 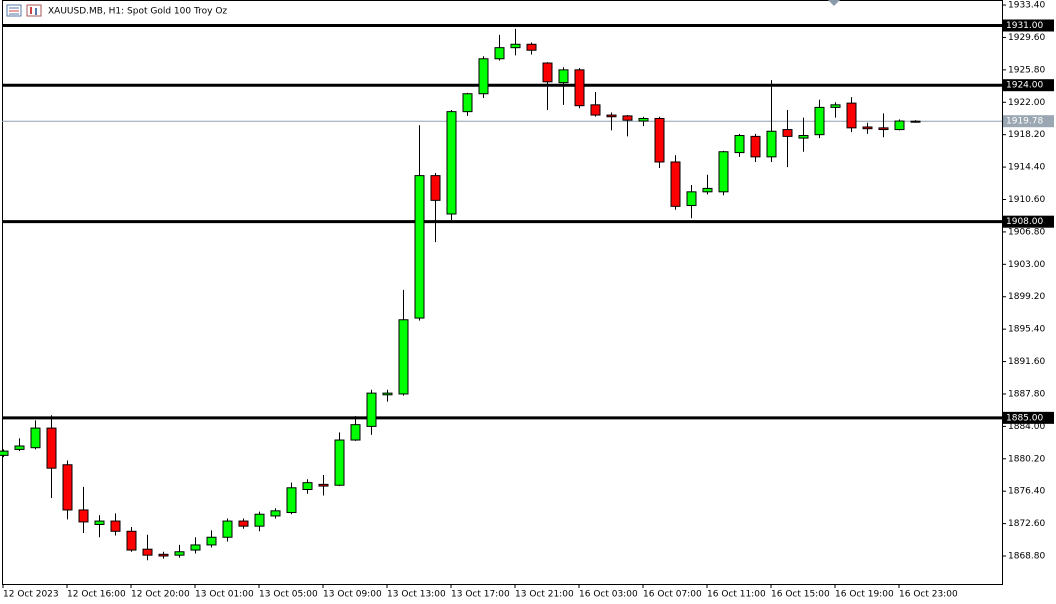 What do you see at coordinates (1024, 222) in the screenshot?
I see `level-label: 1908.00` at bounding box center [1024, 222].